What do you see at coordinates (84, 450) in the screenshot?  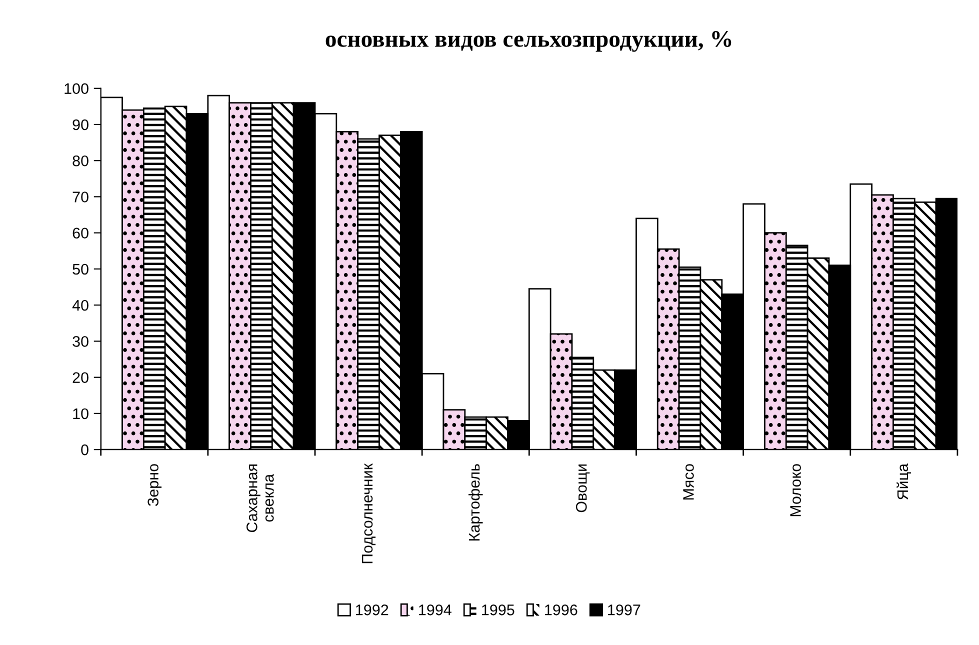 I see `y-tick-label: 0` at bounding box center [84, 450].